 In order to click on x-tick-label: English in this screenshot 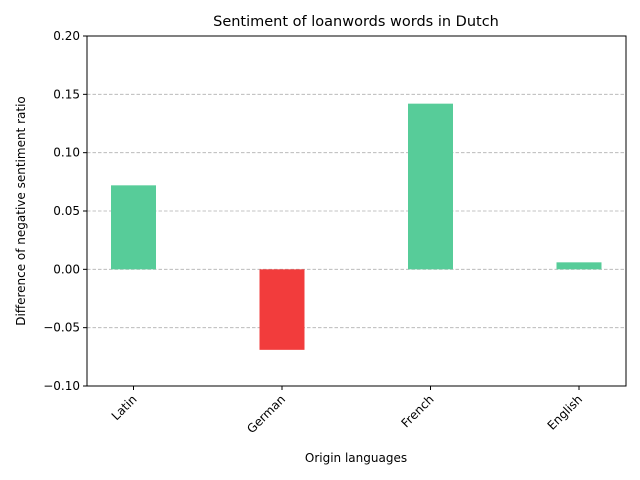, I will do `click(565, 412)`.